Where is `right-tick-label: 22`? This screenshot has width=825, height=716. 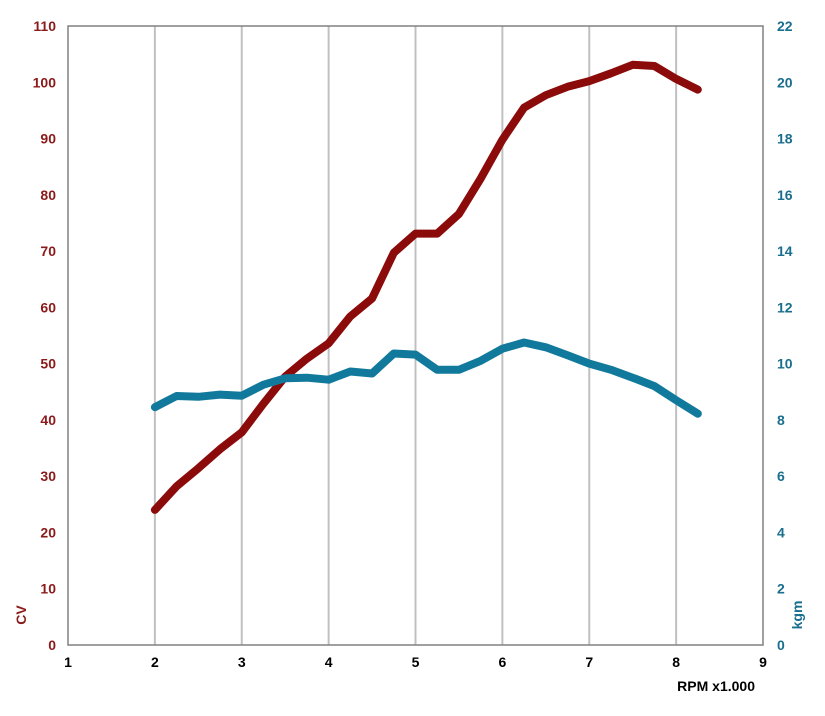 right-tick-label: 22 is located at coordinates (785, 26).